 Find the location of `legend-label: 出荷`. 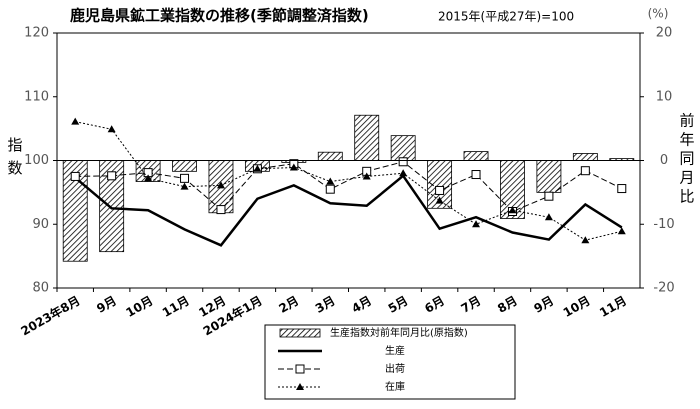

legend-label: 出荷 is located at coordinates (395, 368).